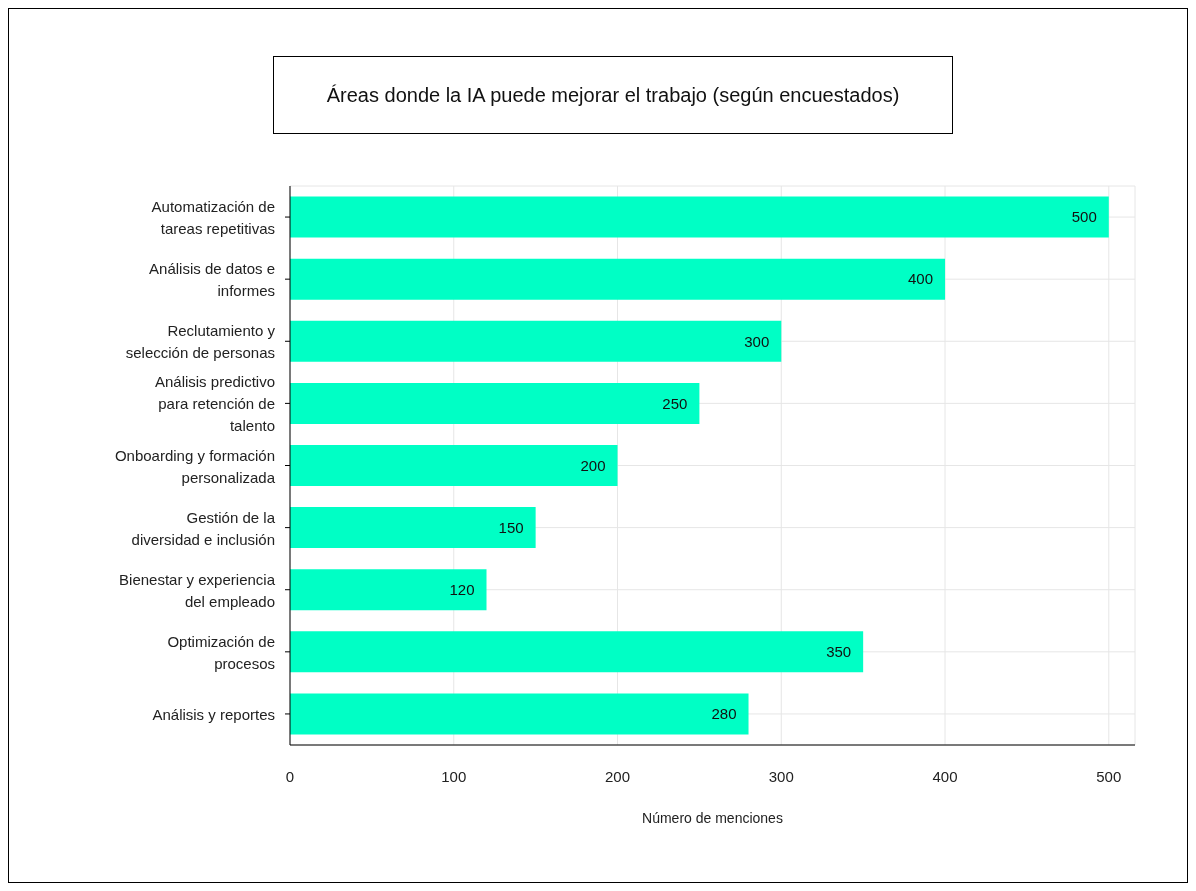 The image size is (1196, 891). What do you see at coordinates (212, 279) in the screenshot?
I see `y-tick-label: Análisis de datos e informes` at bounding box center [212, 279].